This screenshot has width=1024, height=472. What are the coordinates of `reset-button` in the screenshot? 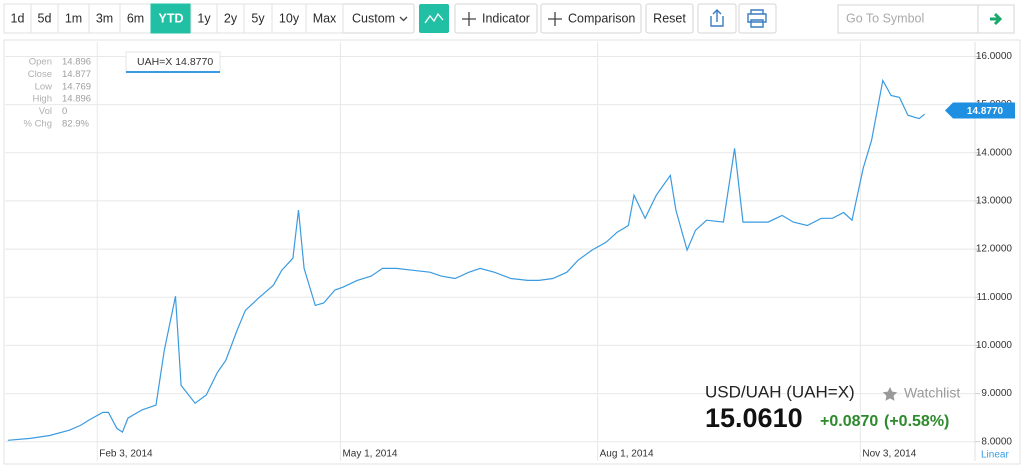 It's located at (669, 18).